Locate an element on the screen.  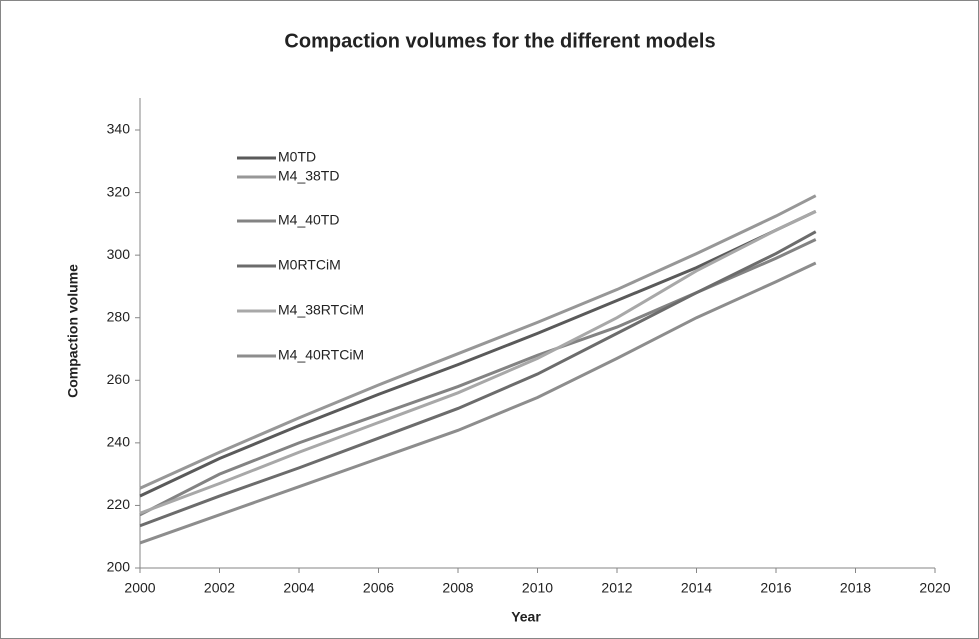
x-axis-label: Year is located at coordinates (526, 617).